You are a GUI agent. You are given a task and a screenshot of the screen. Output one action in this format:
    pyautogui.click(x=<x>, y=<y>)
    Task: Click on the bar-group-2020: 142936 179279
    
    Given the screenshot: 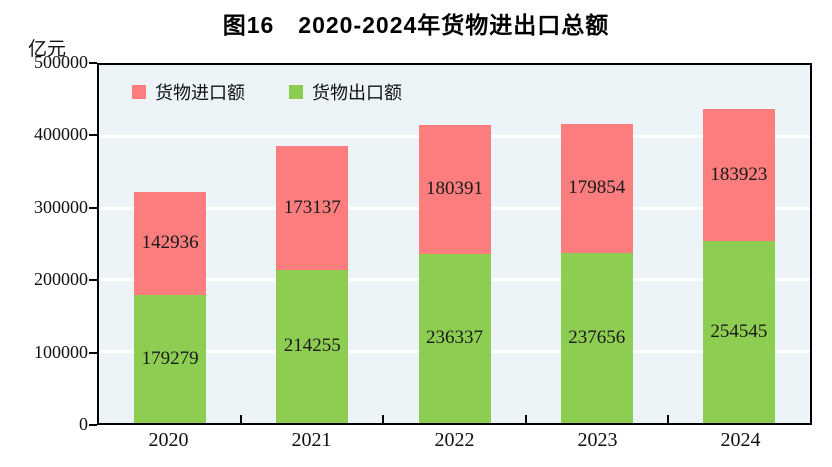 What is the action you would take?
    pyautogui.click(x=170, y=244)
    